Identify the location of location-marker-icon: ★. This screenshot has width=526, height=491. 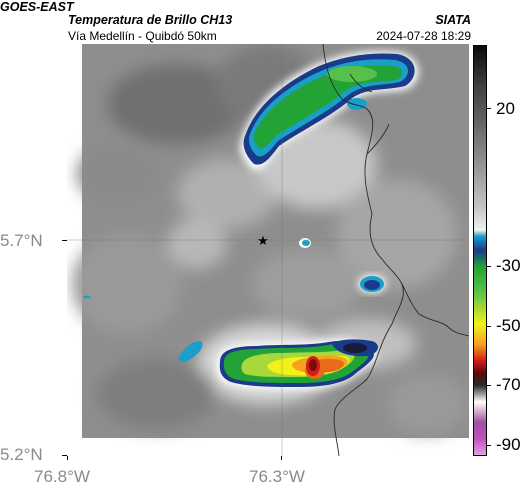
(263, 241).